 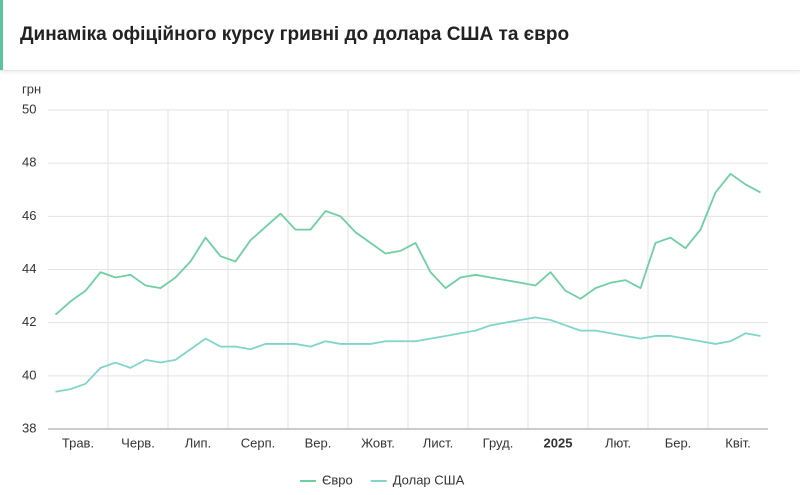 I want to click on x-tick-label: Вер., so click(x=318, y=442).